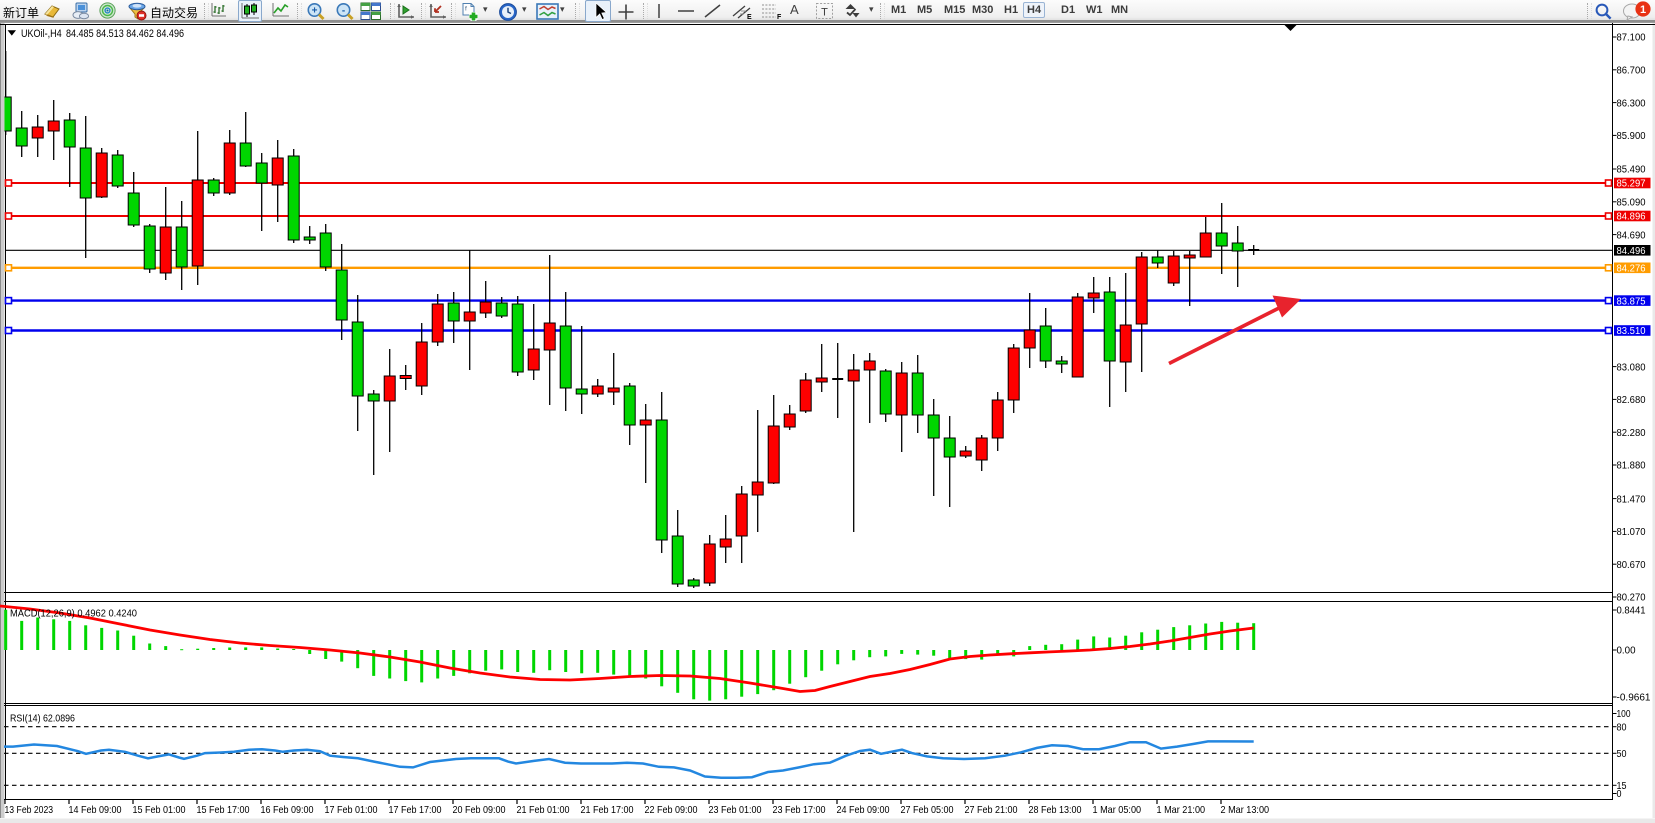  What do you see at coordinates (287, 810) in the screenshot?
I see `svg-text: 16 Feb 09:00` at bounding box center [287, 810].